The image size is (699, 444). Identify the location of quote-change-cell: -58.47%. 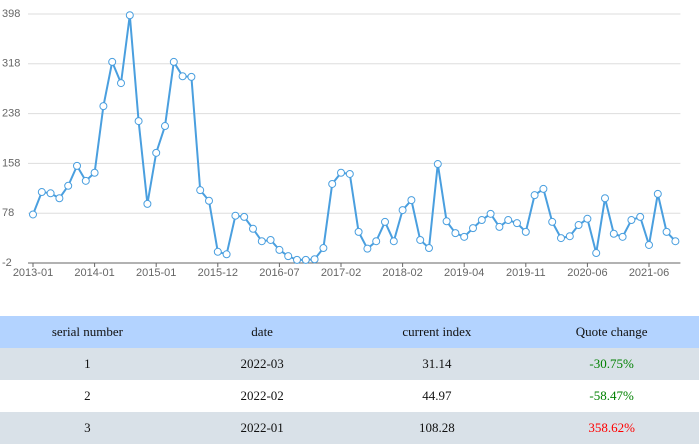
(611, 395).